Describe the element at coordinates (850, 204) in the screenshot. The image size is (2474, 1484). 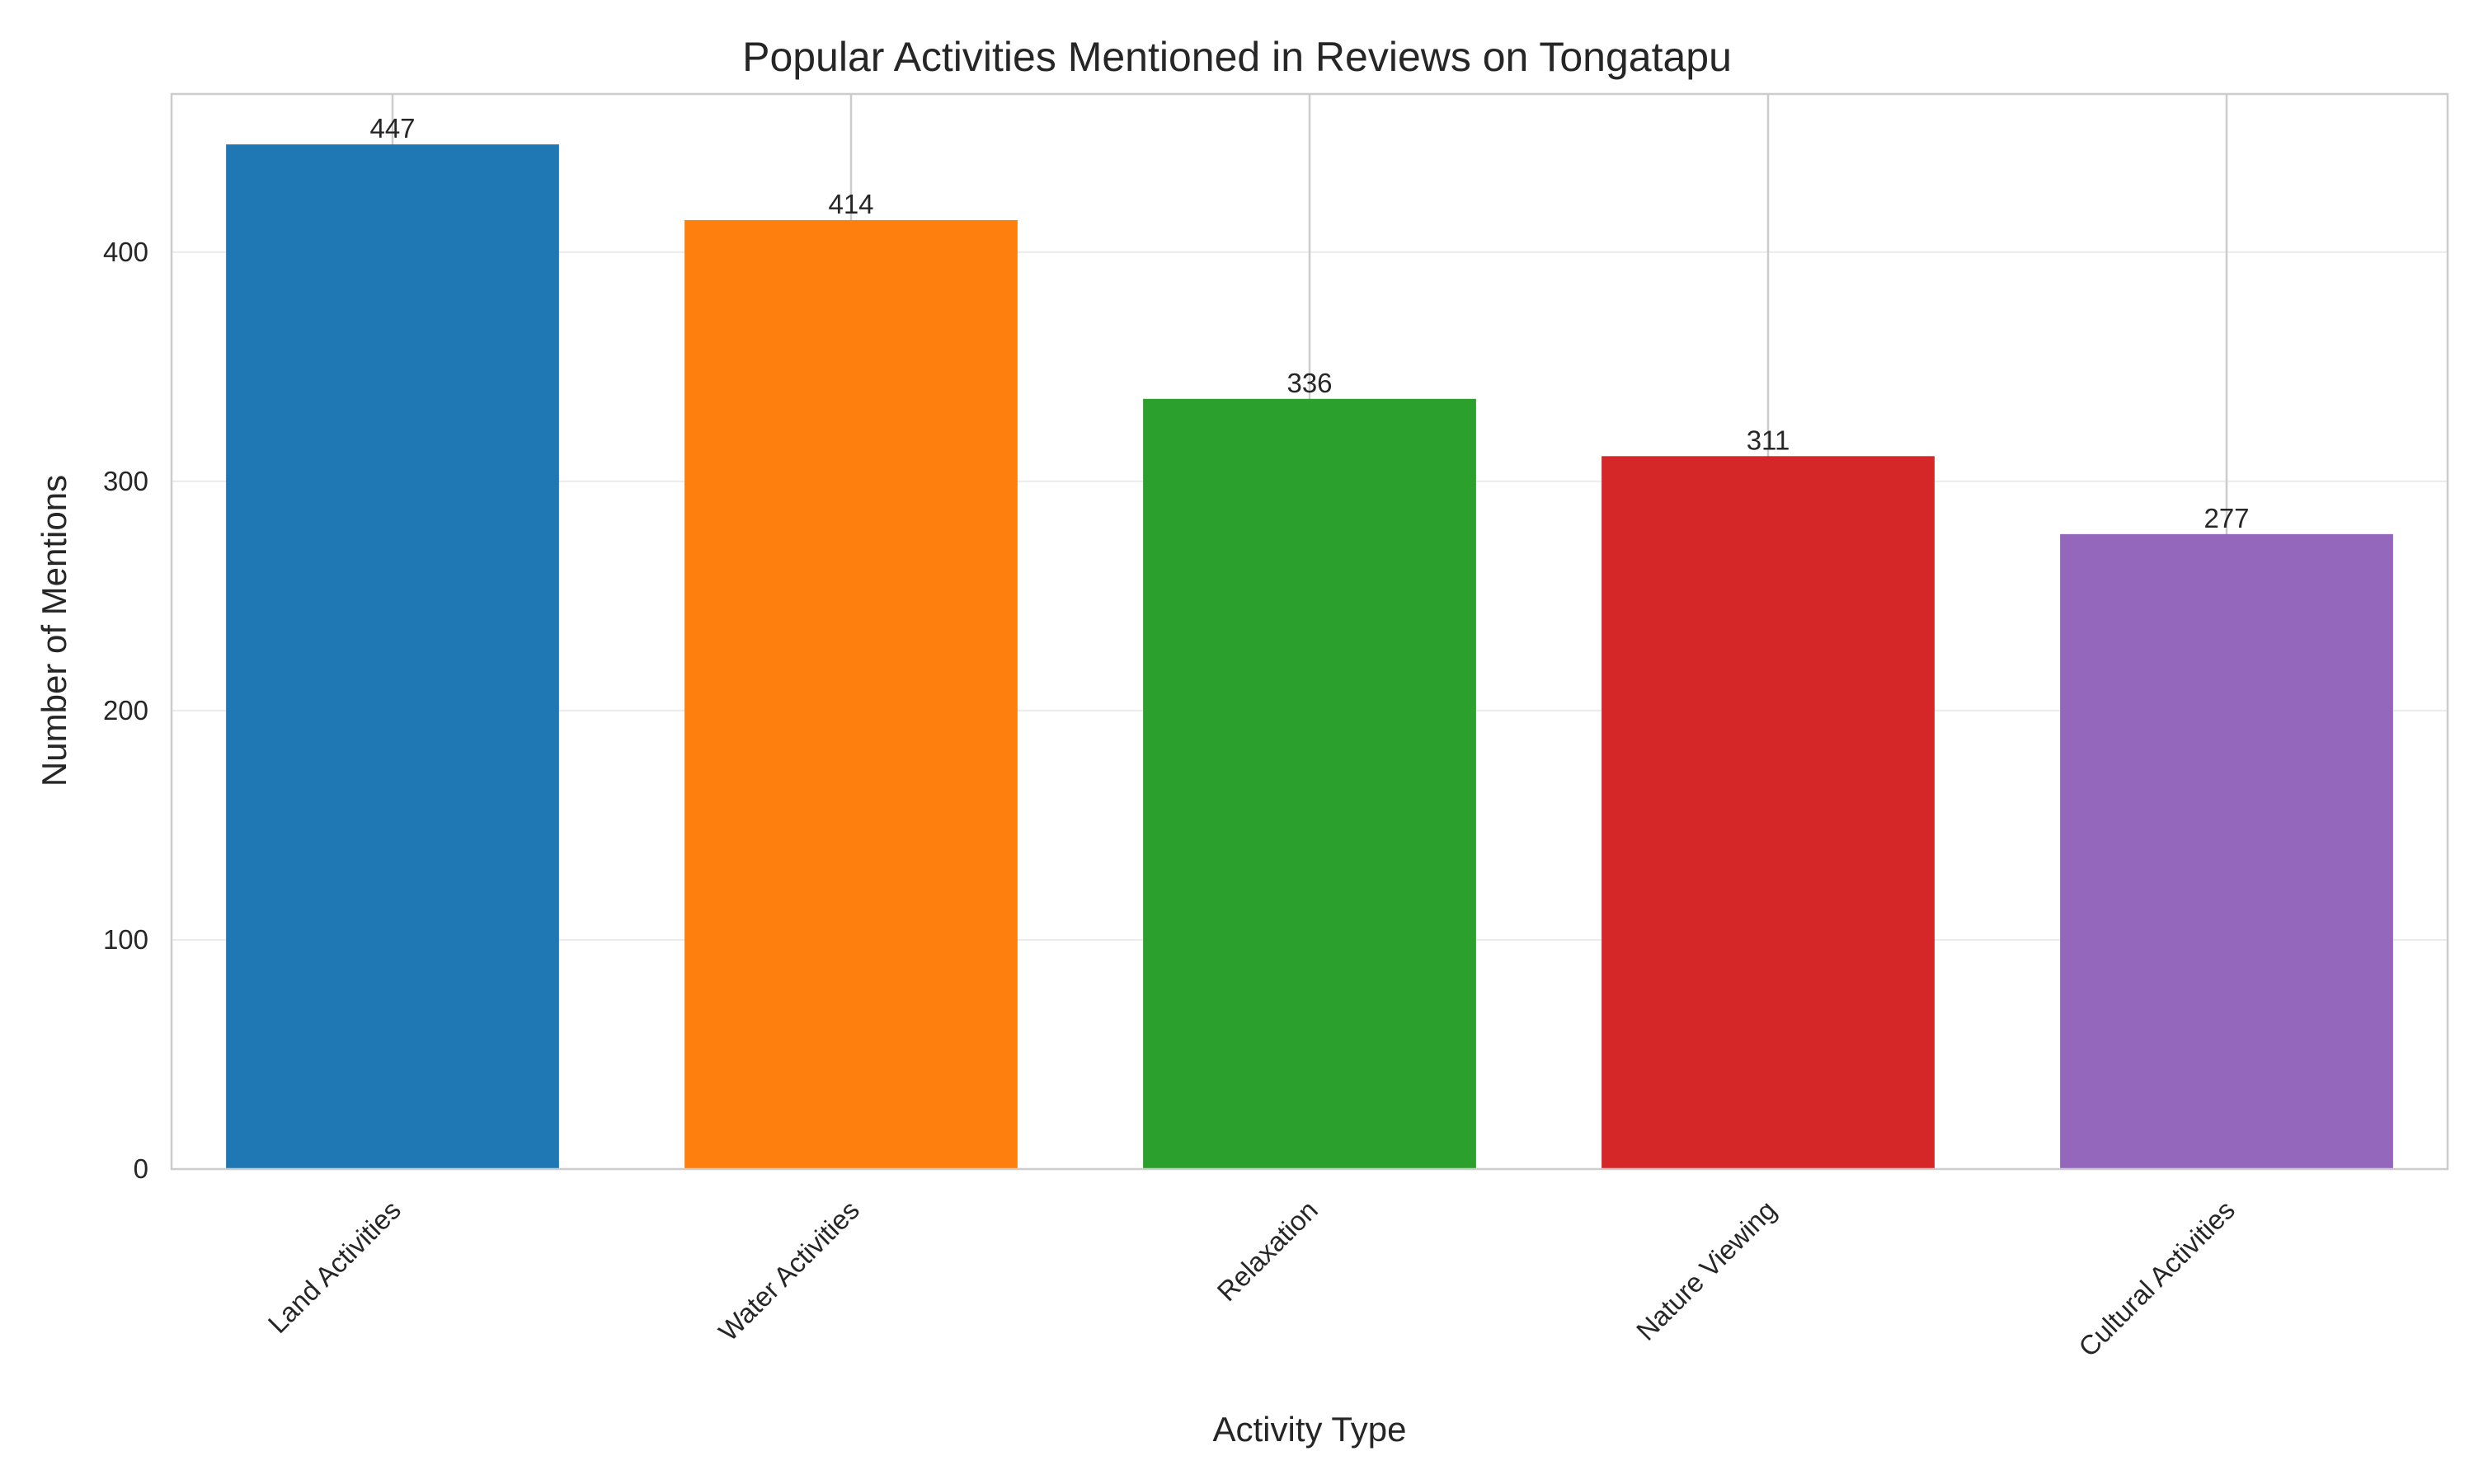
I see `bar-value-label: 414` at that location.